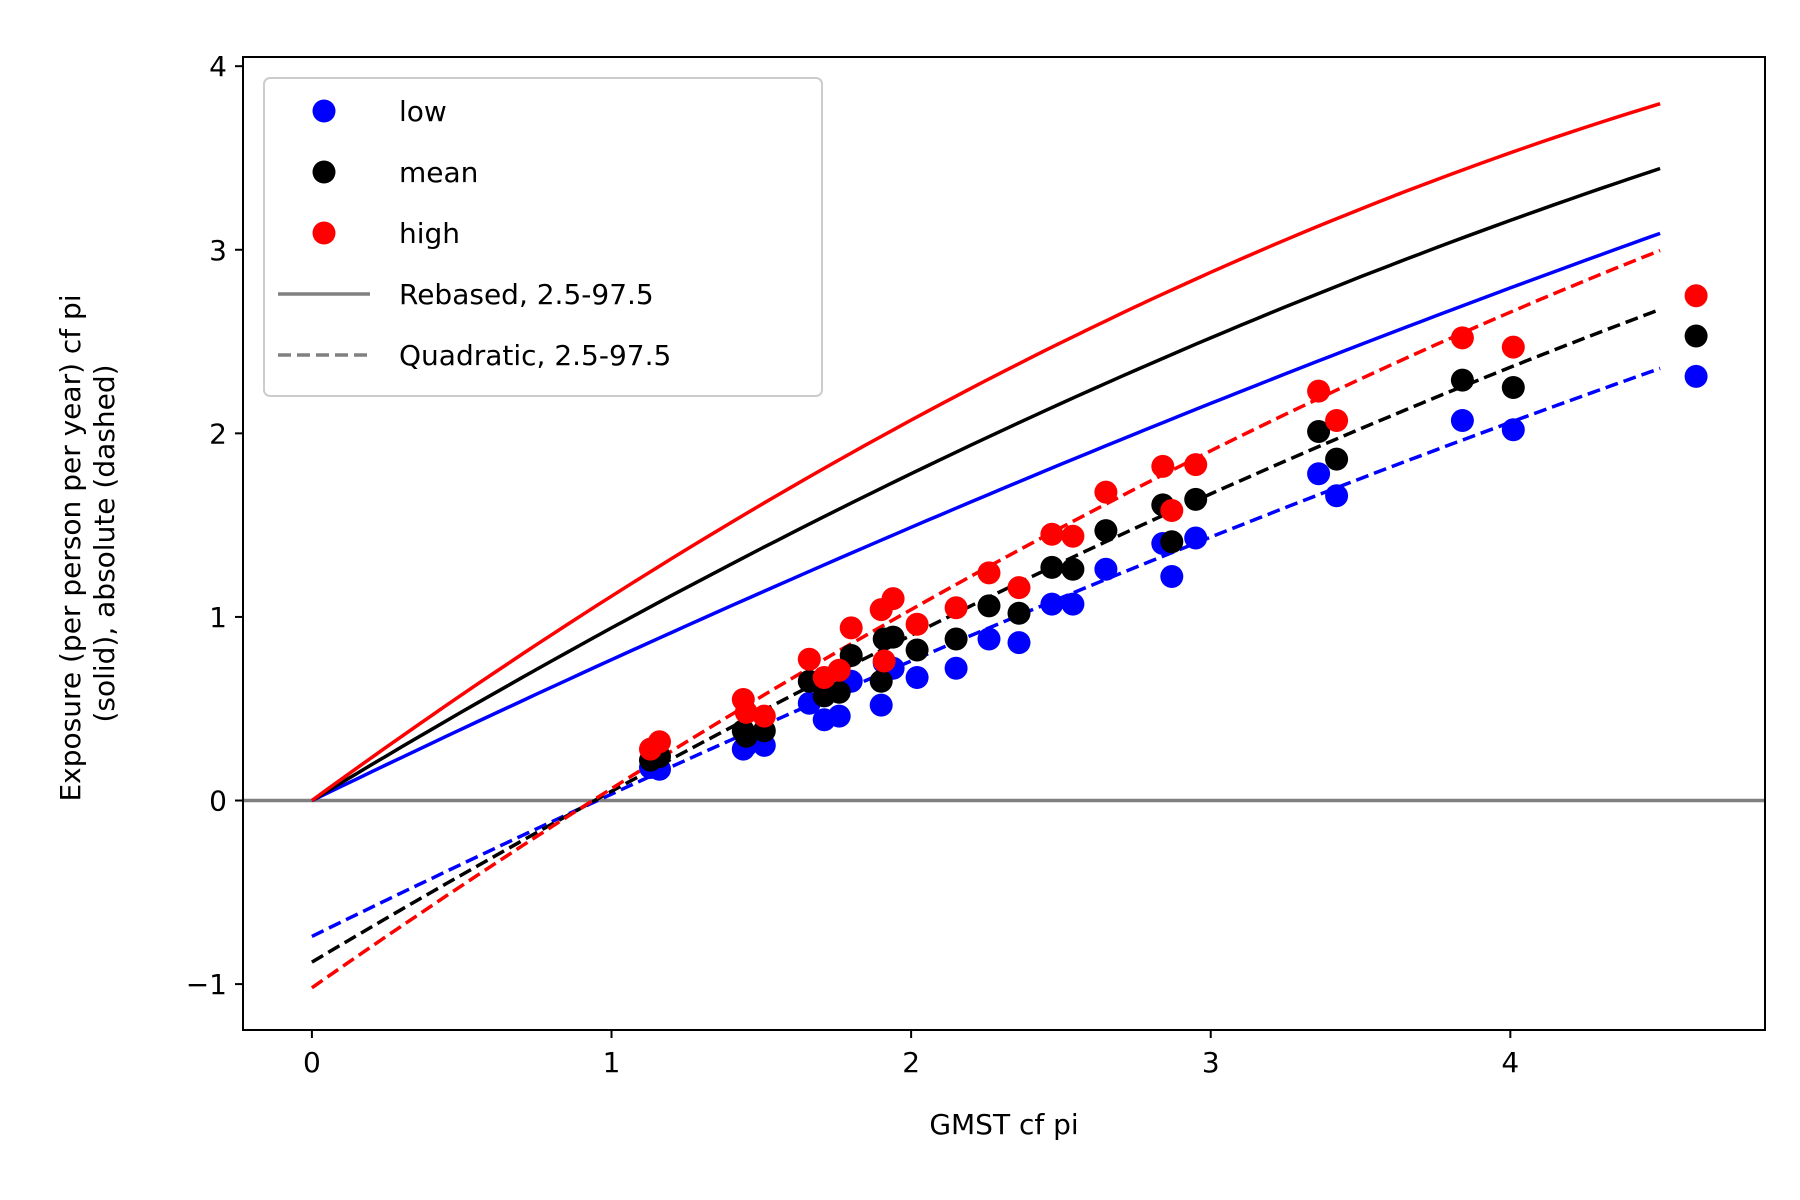  What do you see at coordinates (218, 617) in the screenshot?
I see `y-tick-label: 1` at bounding box center [218, 617].